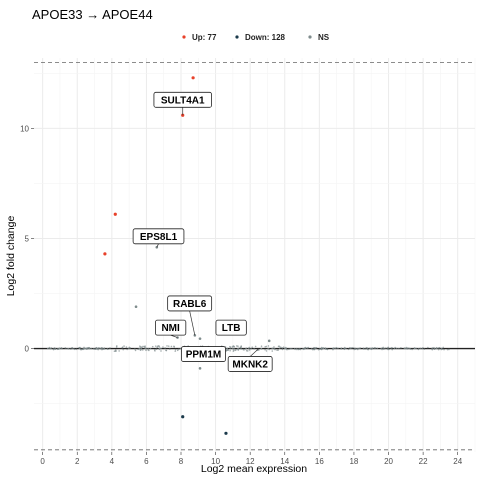 This screenshot has width=480, height=480. Describe the element at coordinates (237, 37) in the screenshot. I see `legend-swatch` at that location.